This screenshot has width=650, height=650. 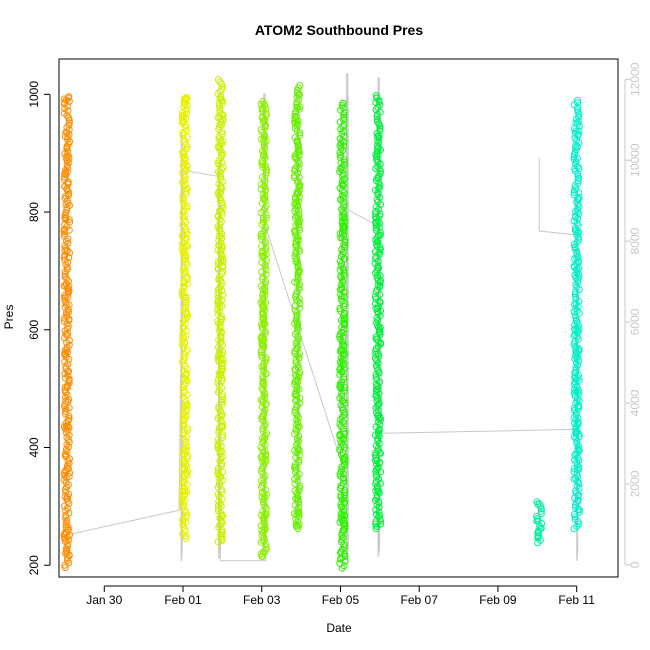 What do you see at coordinates (635, 564) in the screenshot?
I see `y2-tick-label: 0` at bounding box center [635, 564].